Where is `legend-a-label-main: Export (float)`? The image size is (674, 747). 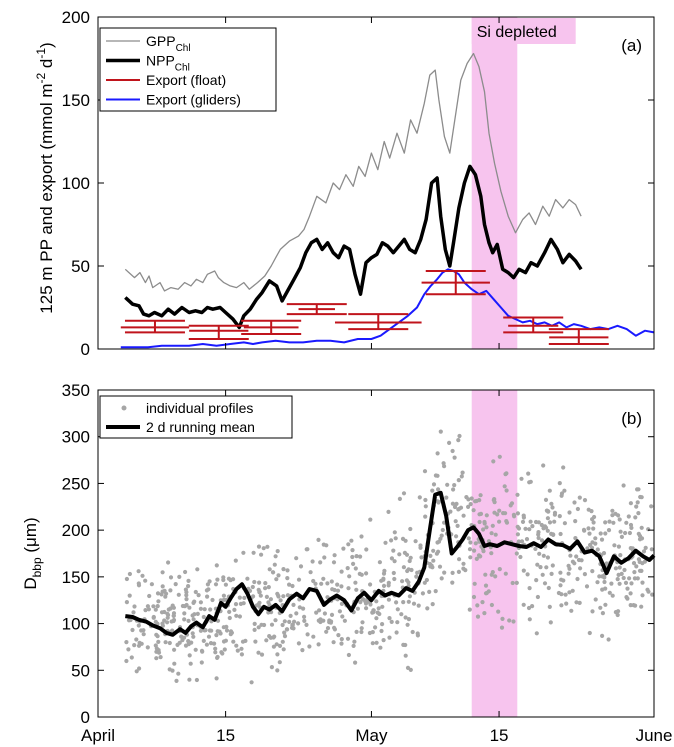
legend-a-label-main: Export (float) is located at coordinates (186, 80).